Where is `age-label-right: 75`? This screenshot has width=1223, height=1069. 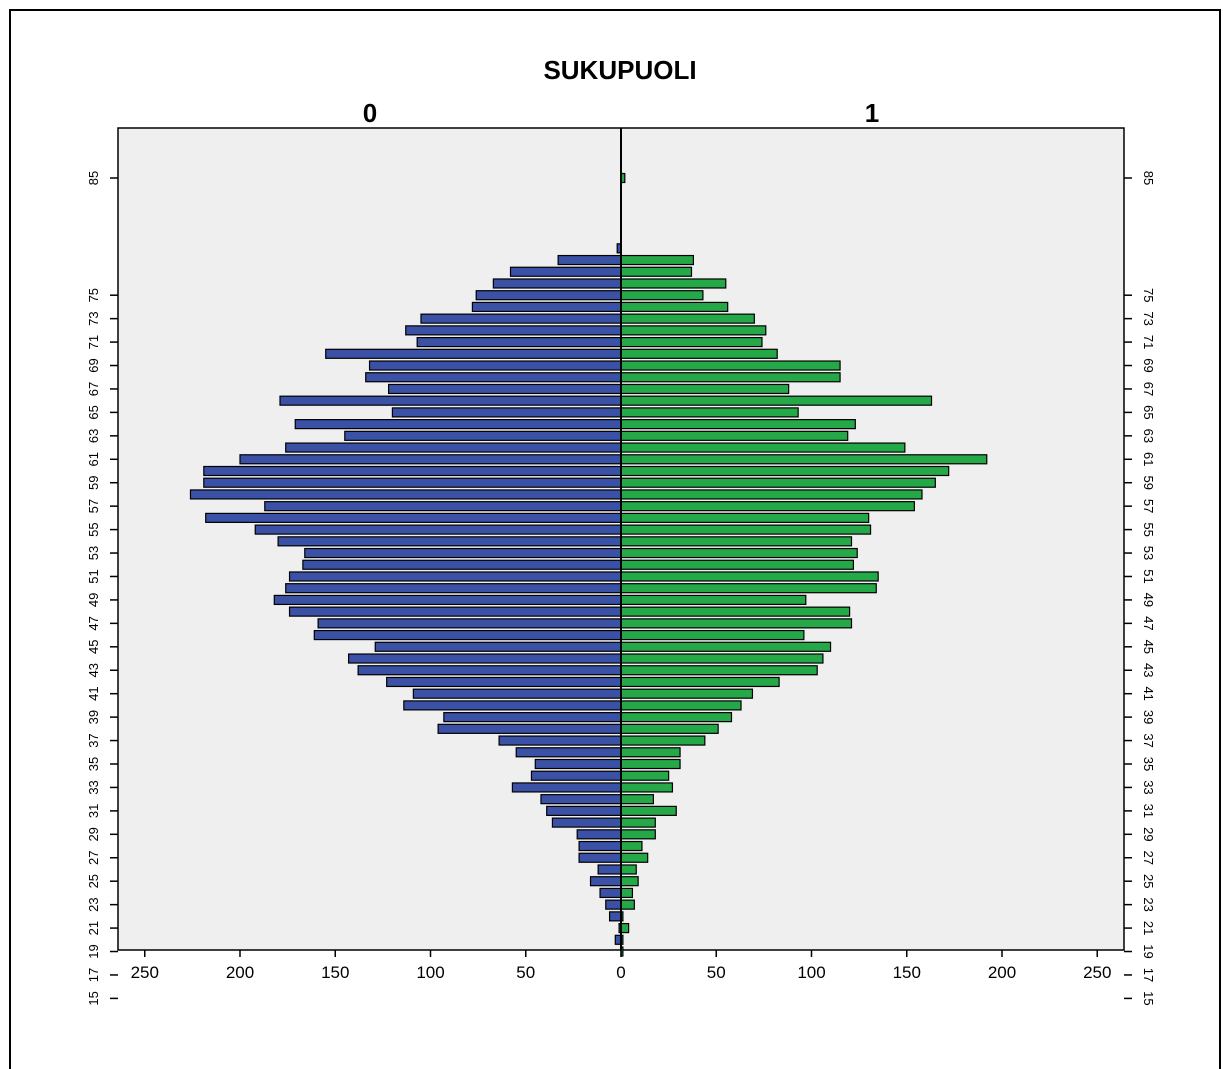 age-label-right: 75 is located at coordinates (1148, 295).